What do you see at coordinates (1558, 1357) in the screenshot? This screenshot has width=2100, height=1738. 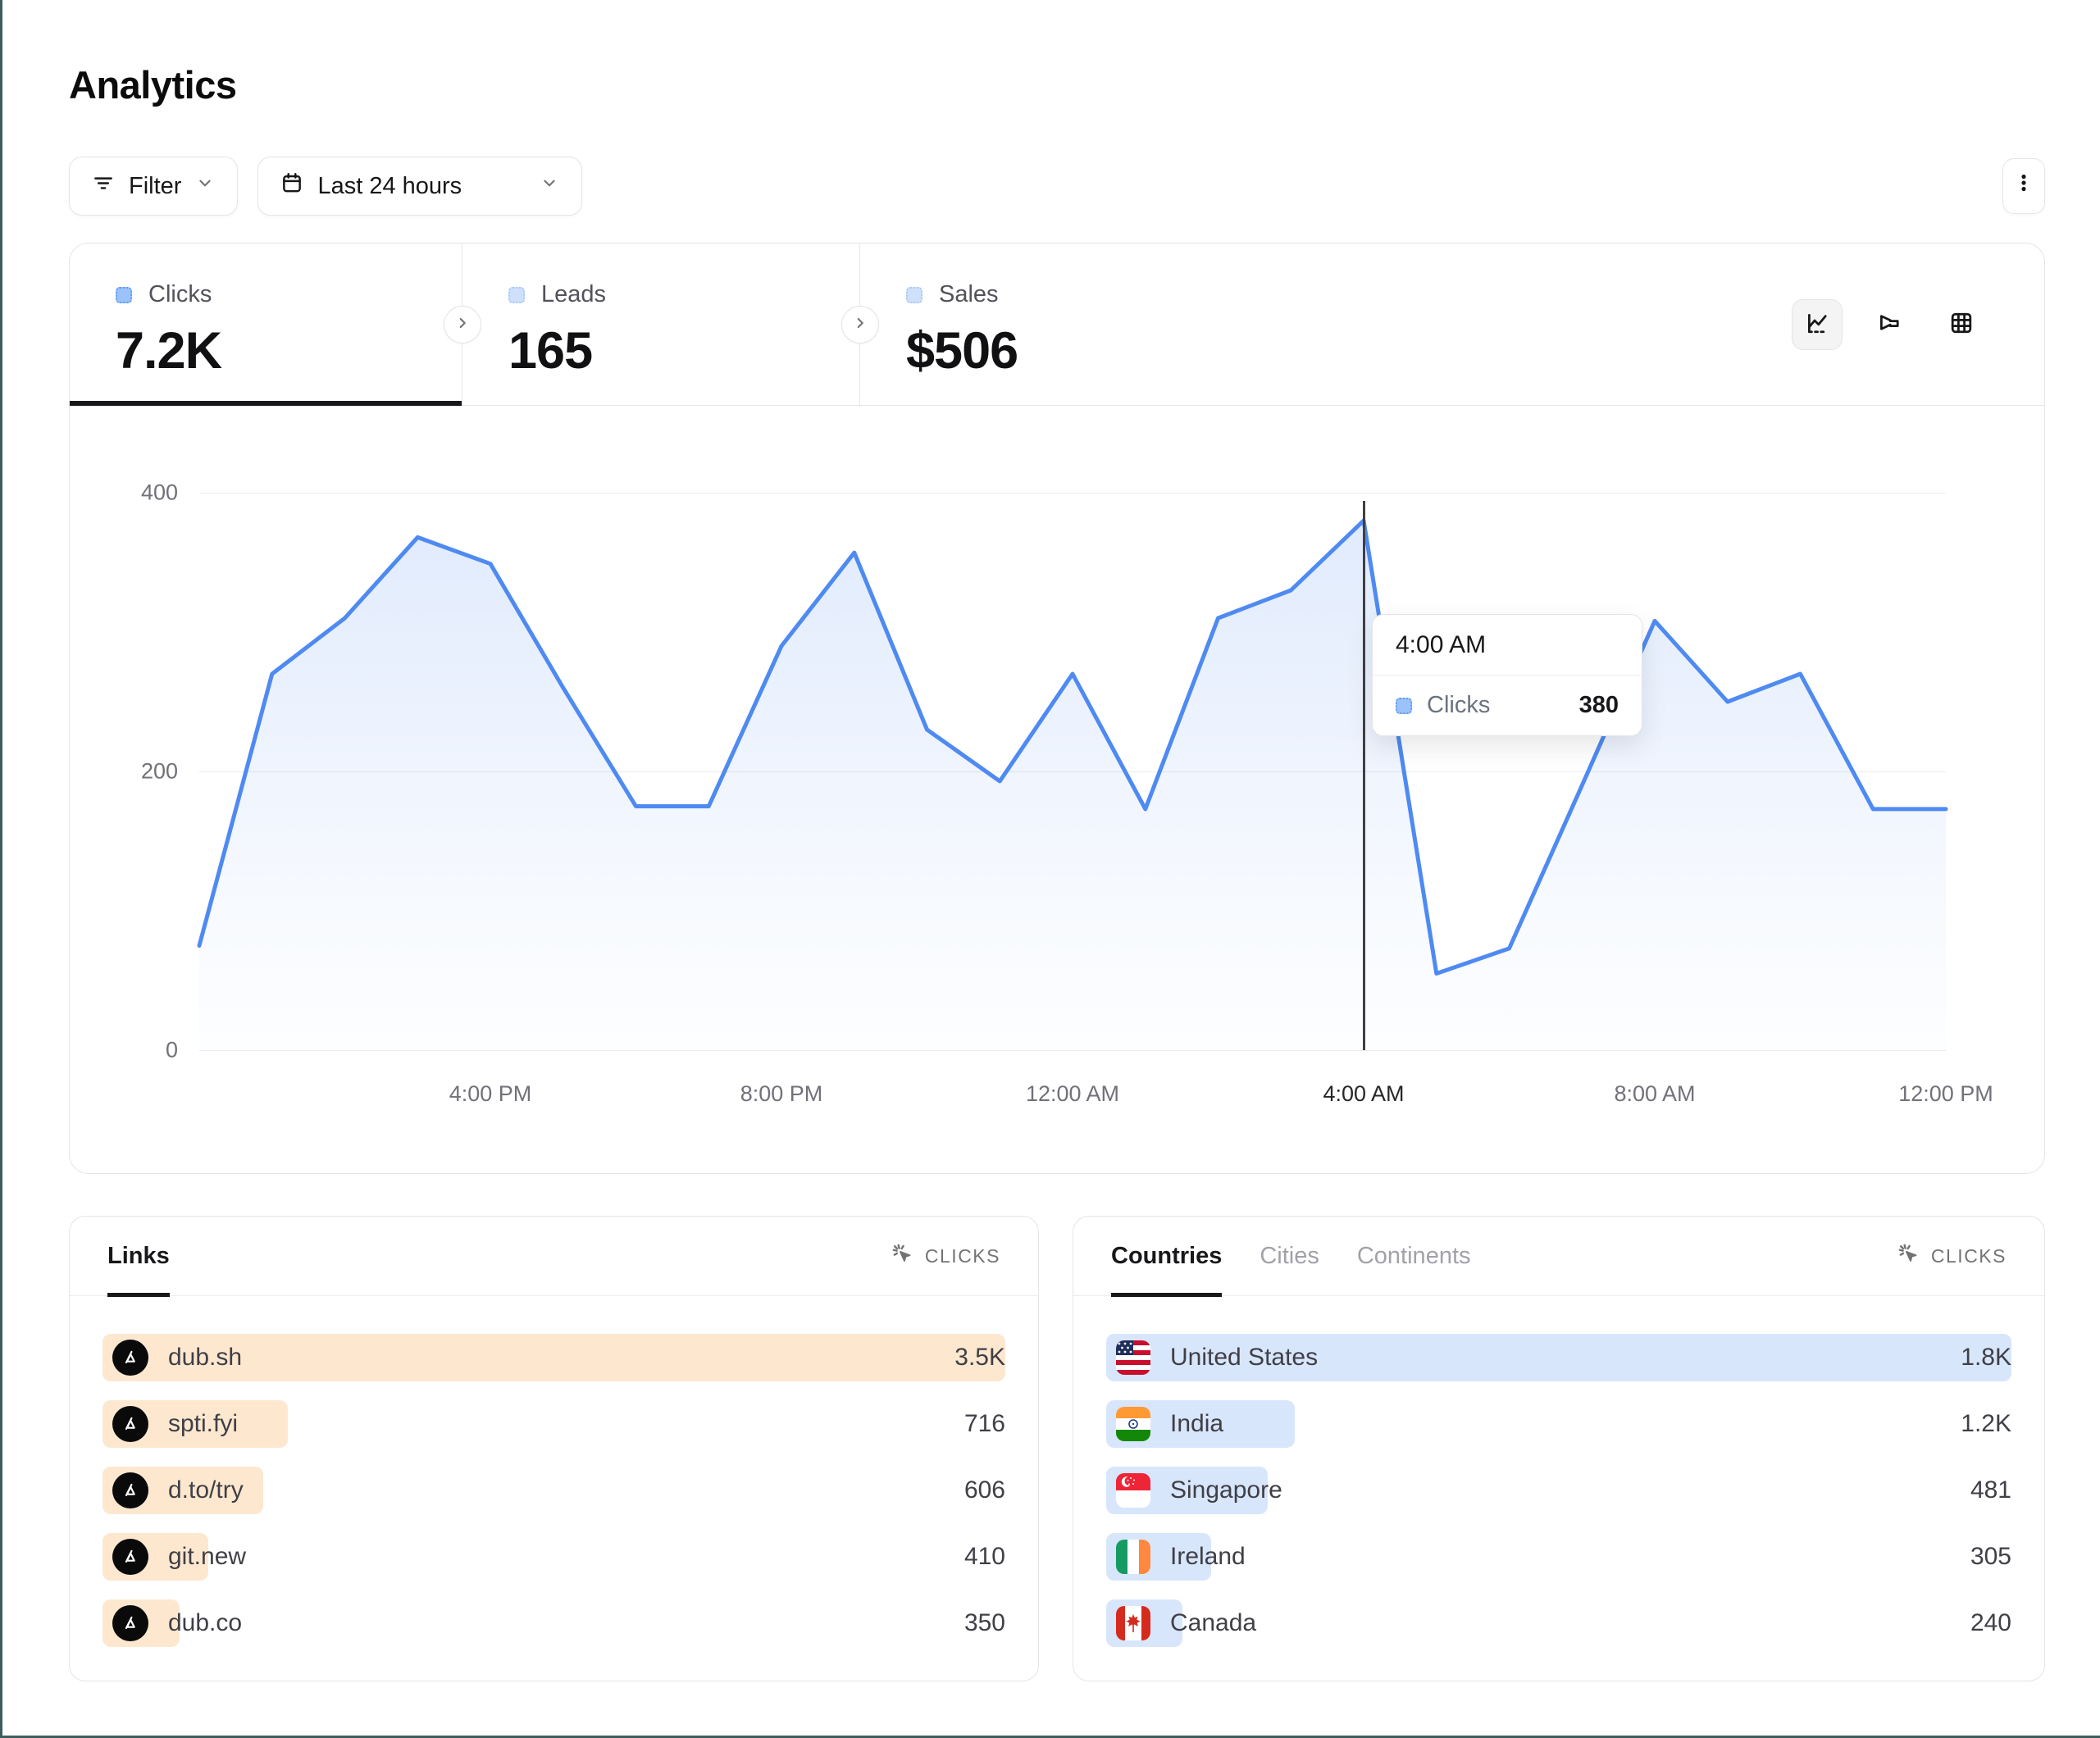 I see `country-row: United States 1.8K` at bounding box center [1558, 1357].